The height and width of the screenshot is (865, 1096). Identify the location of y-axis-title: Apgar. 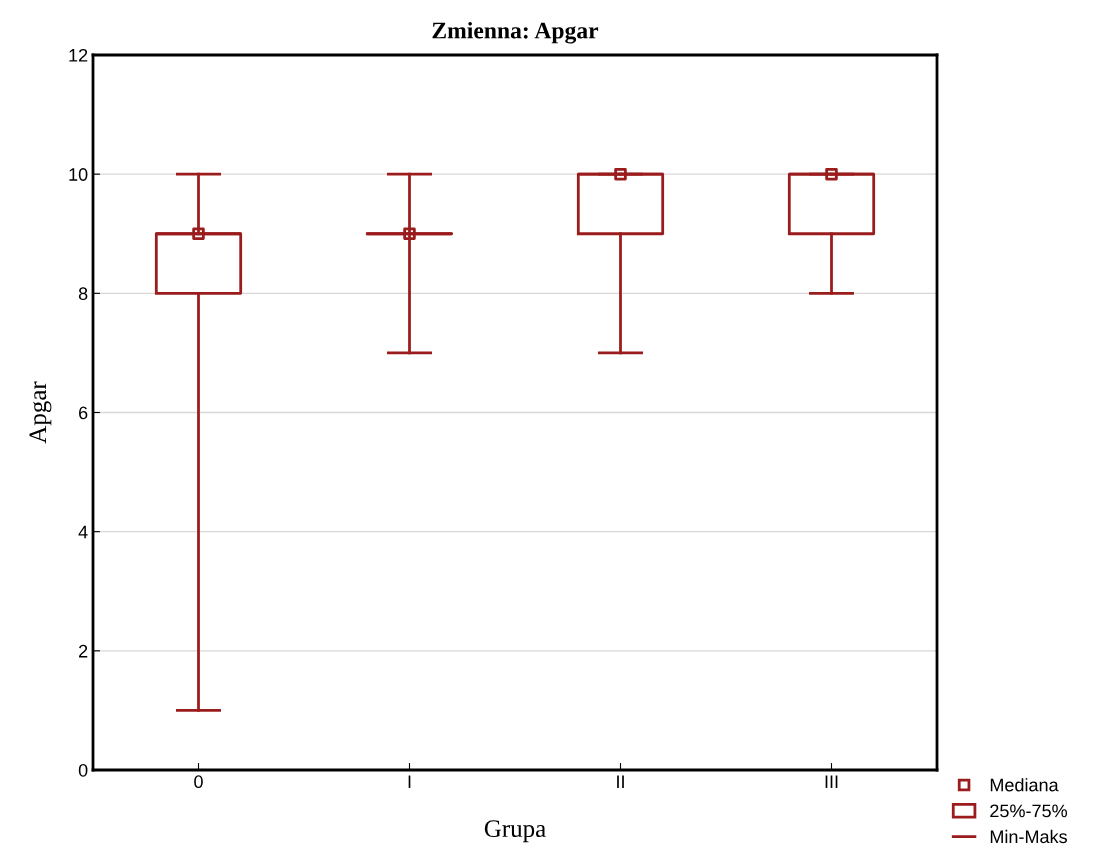
(40, 412).